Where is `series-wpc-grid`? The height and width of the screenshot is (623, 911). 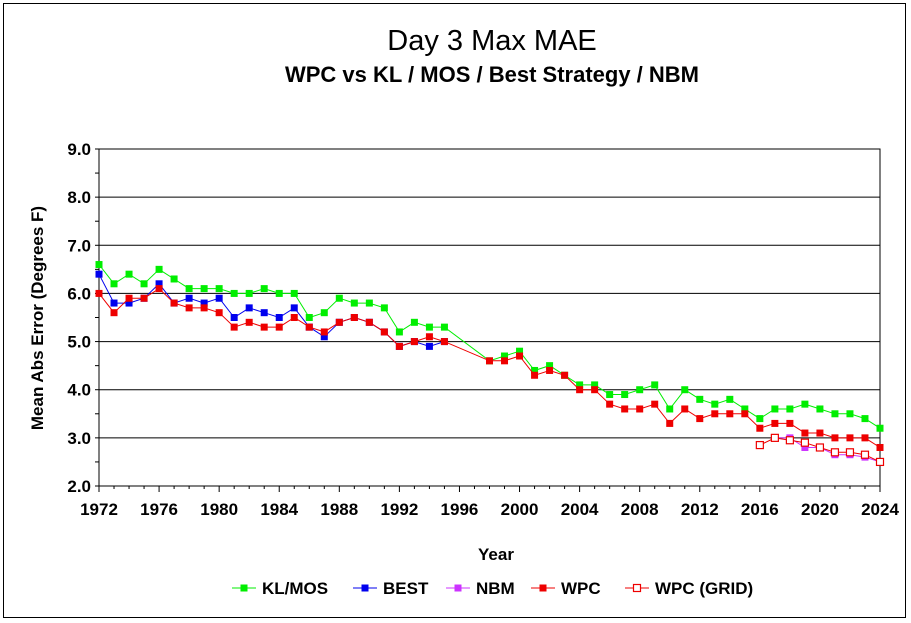
series-wpc-grid is located at coordinates (820, 450).